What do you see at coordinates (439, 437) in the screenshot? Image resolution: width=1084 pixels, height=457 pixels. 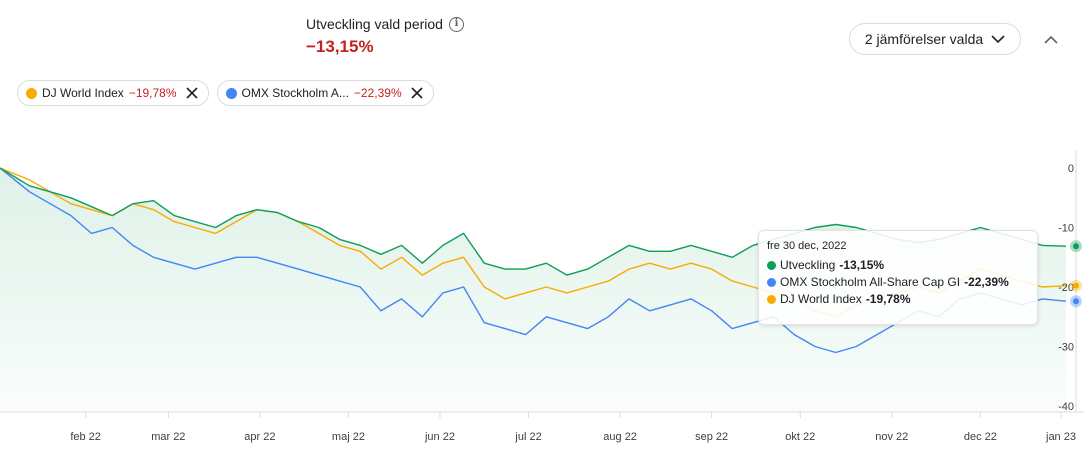 I see `x-tick-label: jun 22` at bounding box center [439, 437].